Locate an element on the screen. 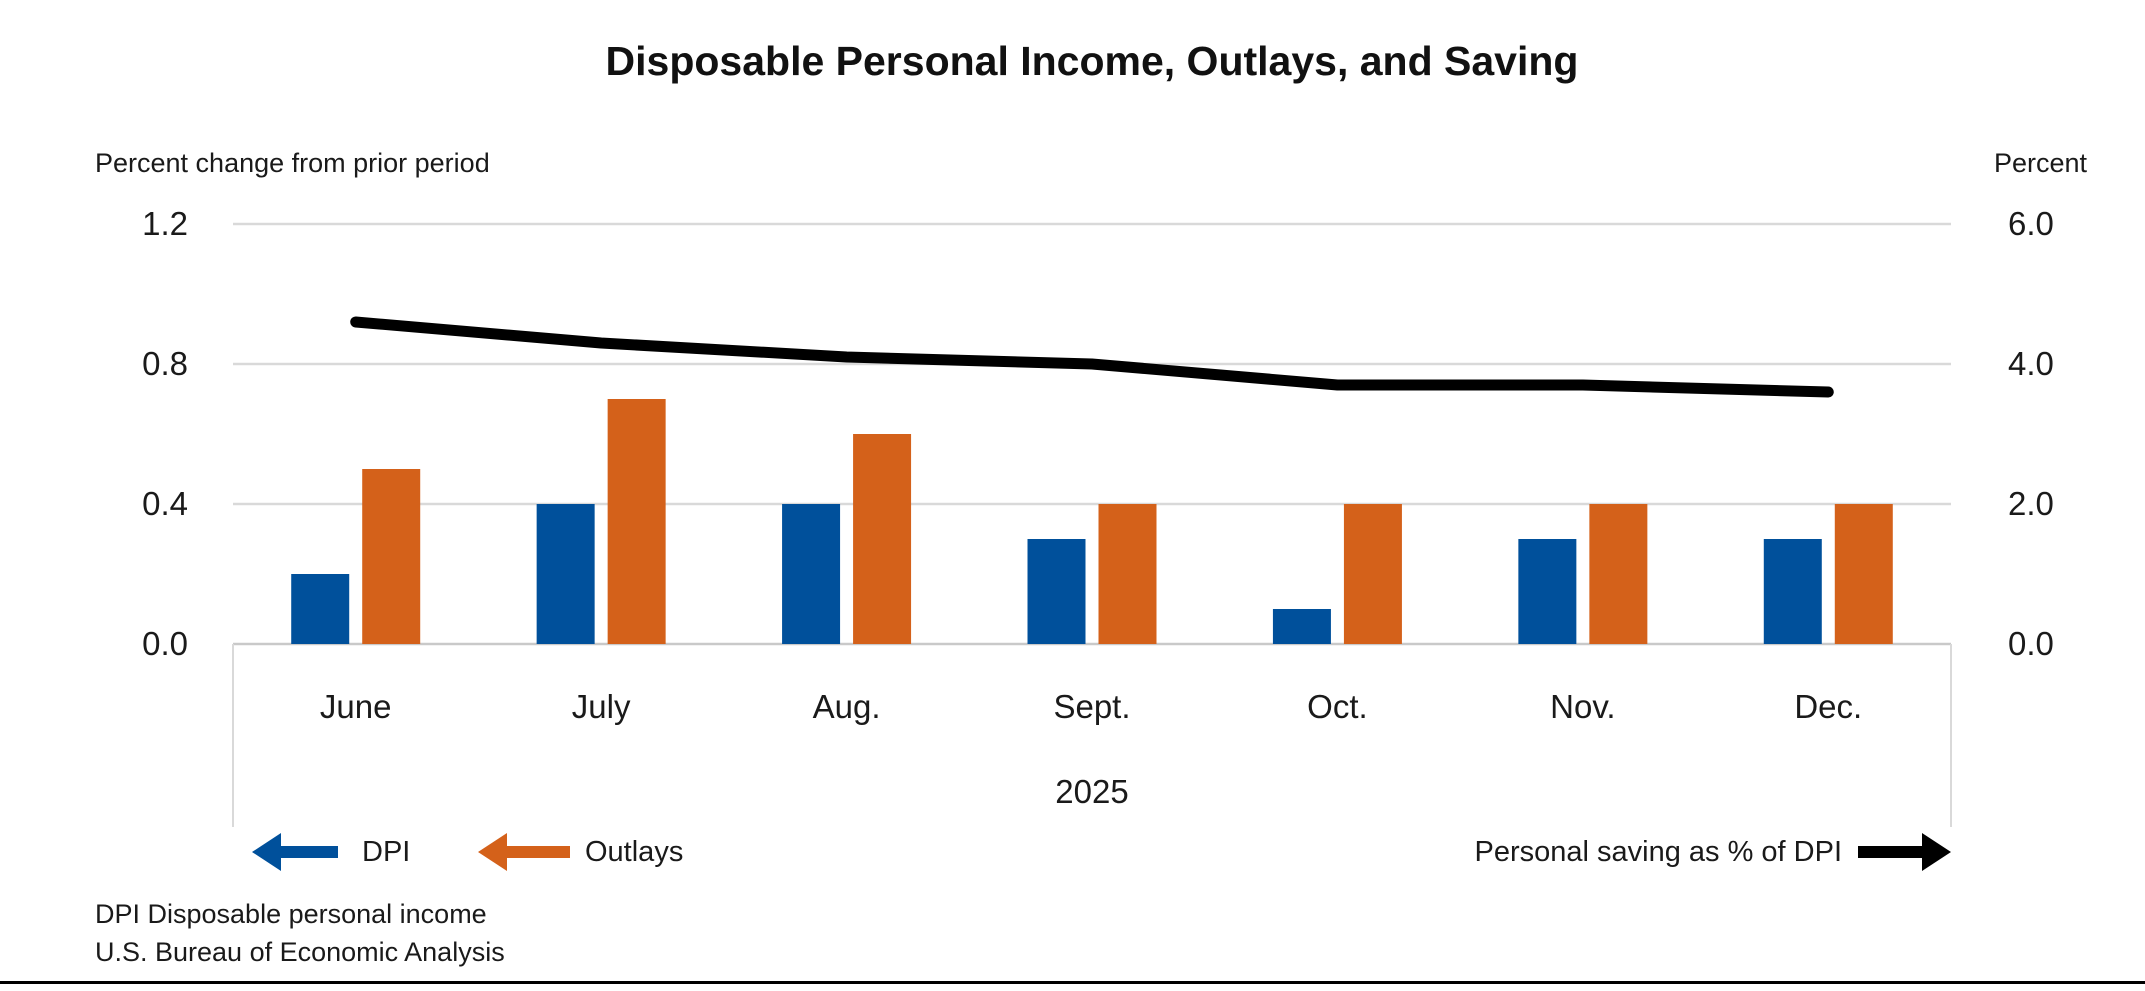  month-label: Dec. is located at coordinates (1828, 706).